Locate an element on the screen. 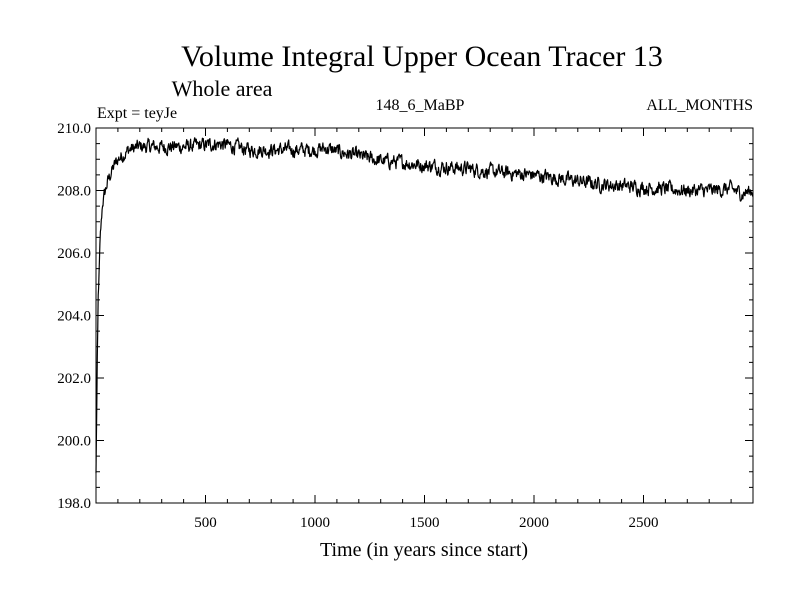  x-tick-label: 2500 is located at coordinates (644, 523).